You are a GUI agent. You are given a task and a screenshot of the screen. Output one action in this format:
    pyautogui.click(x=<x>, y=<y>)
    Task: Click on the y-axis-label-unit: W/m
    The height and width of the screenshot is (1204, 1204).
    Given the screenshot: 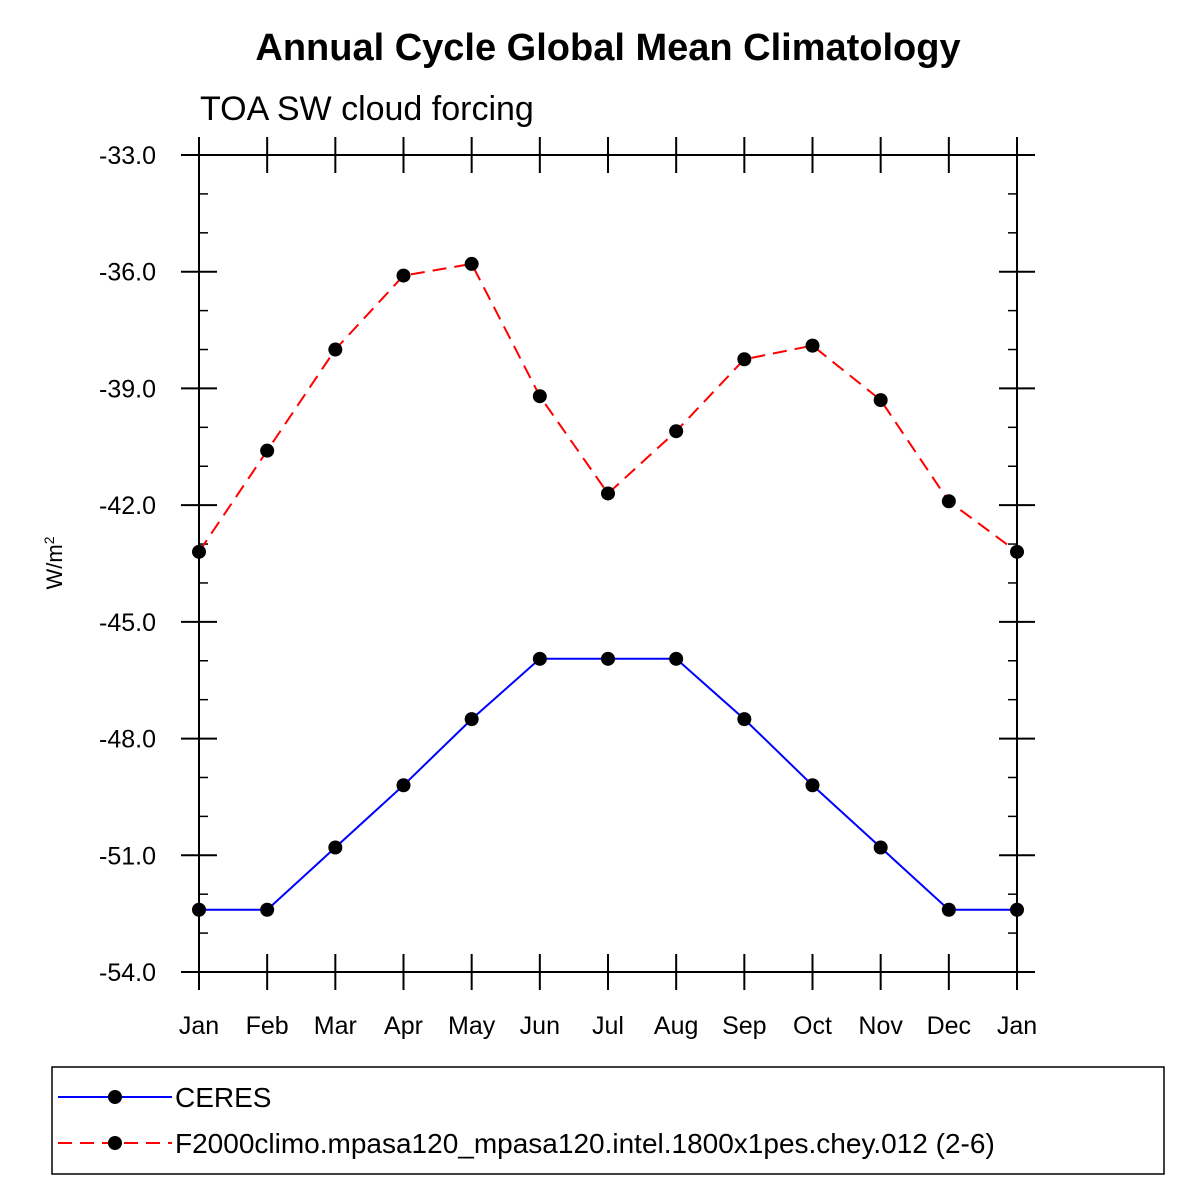 What is the action you would take?
    pyautogui.click(x=54, y=566)
    